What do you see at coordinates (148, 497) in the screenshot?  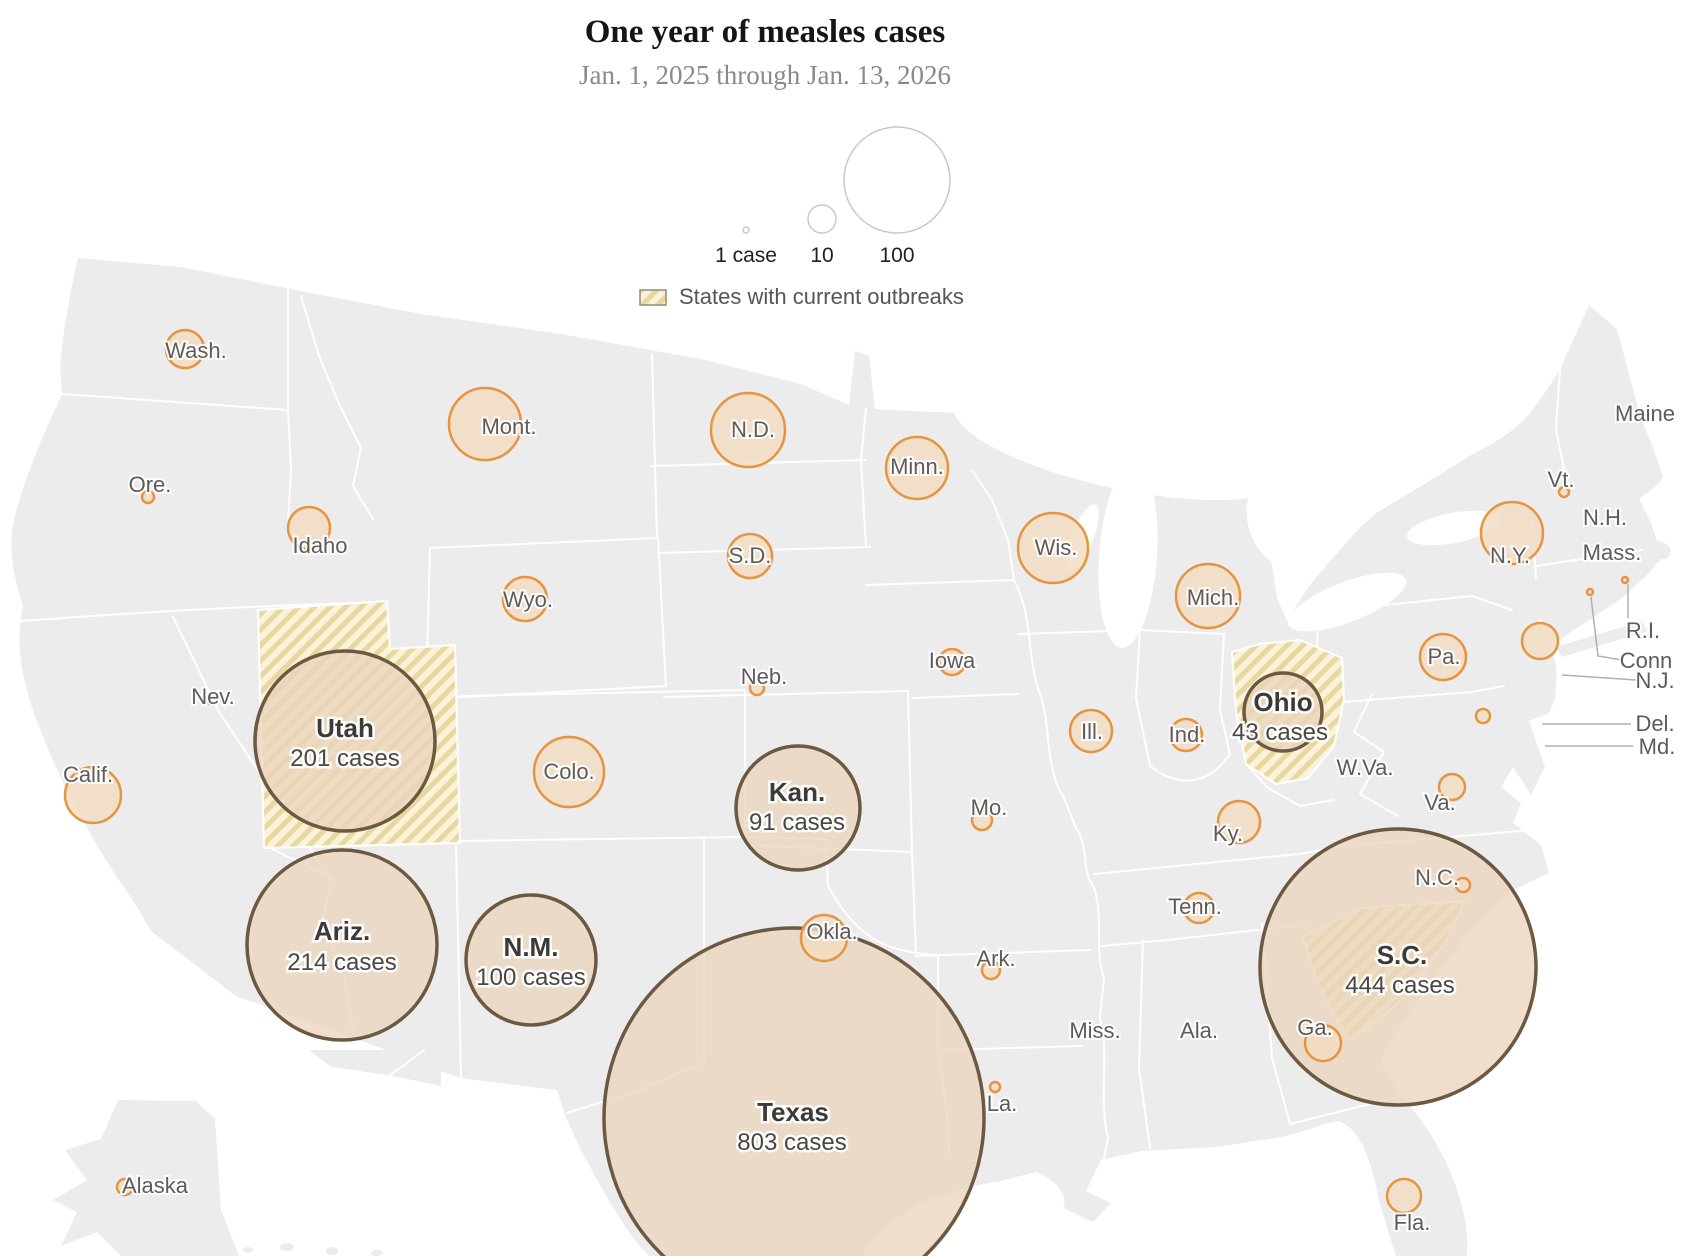 I see `bubble-ore` at bounding box center [148, 497].